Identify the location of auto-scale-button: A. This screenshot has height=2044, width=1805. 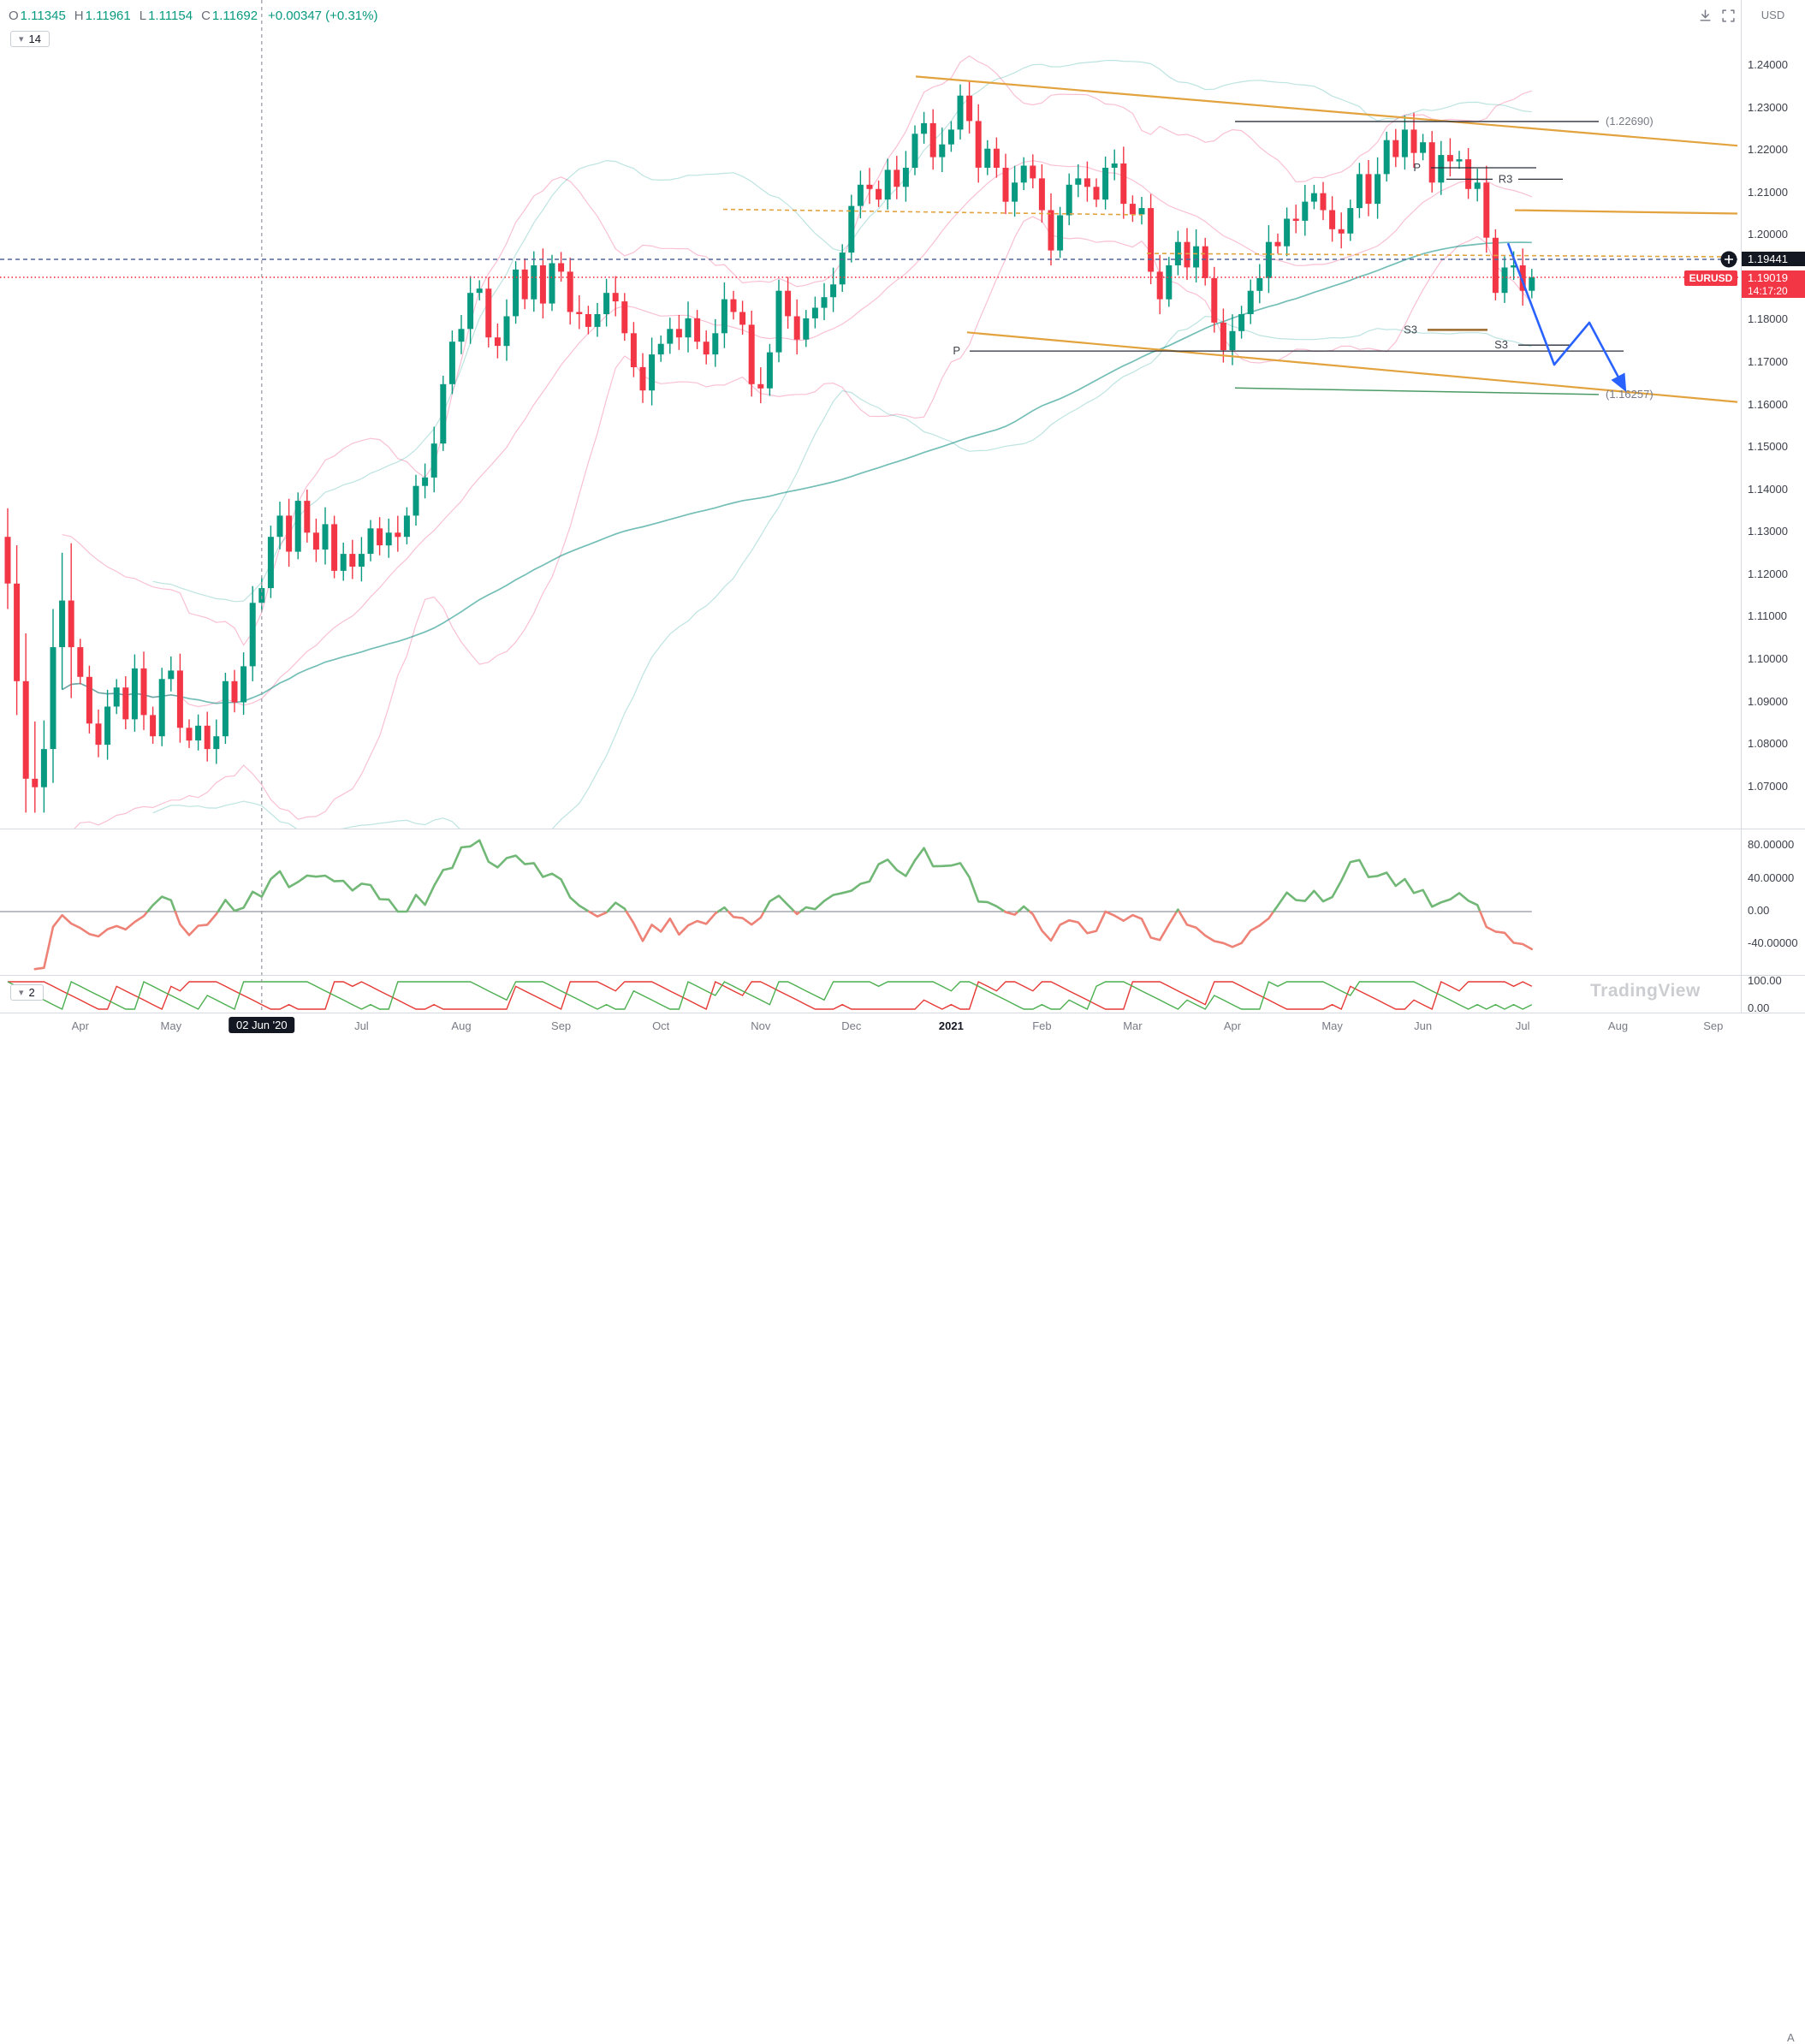
(1791, 2037).